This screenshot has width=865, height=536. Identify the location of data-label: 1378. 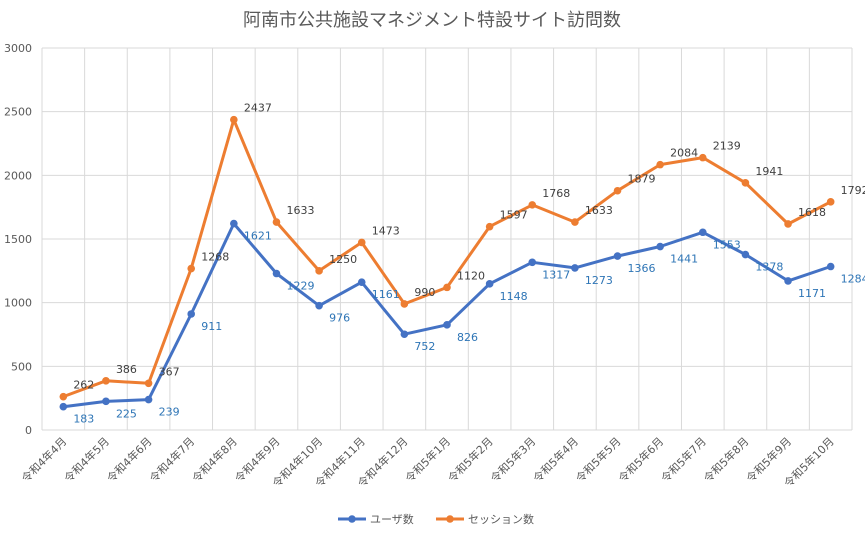
(769, 267).